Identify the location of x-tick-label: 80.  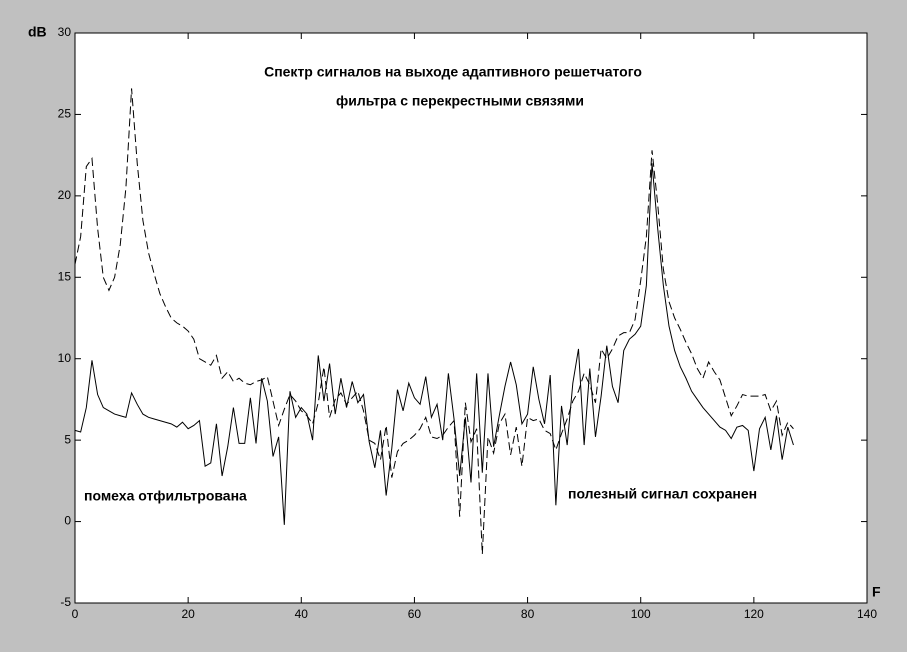
(528, 614).